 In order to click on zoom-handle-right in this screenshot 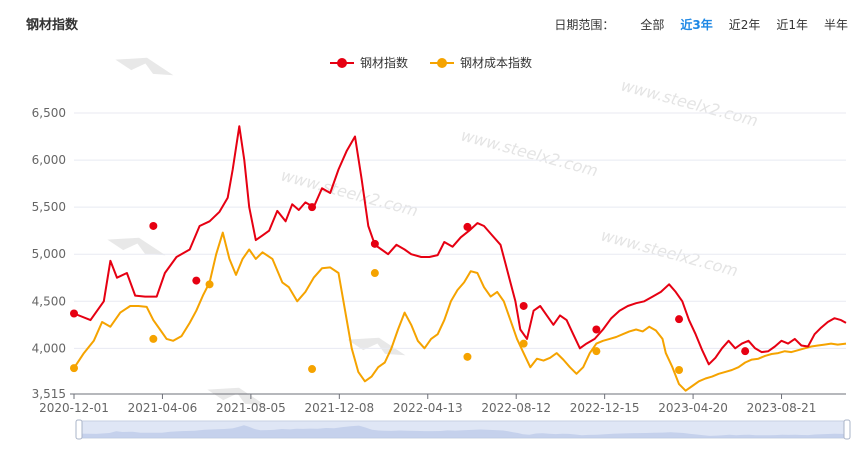, I will do `click(847, 429)`.